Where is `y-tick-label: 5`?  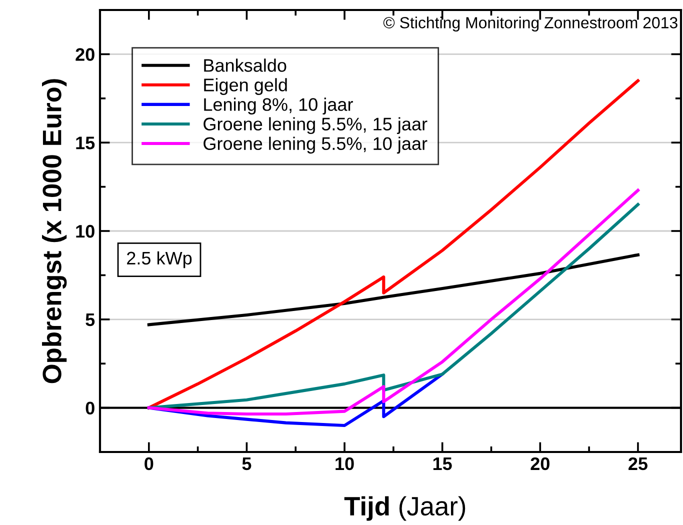 y-tick-label: 5 is located at coordinates (90, 320).